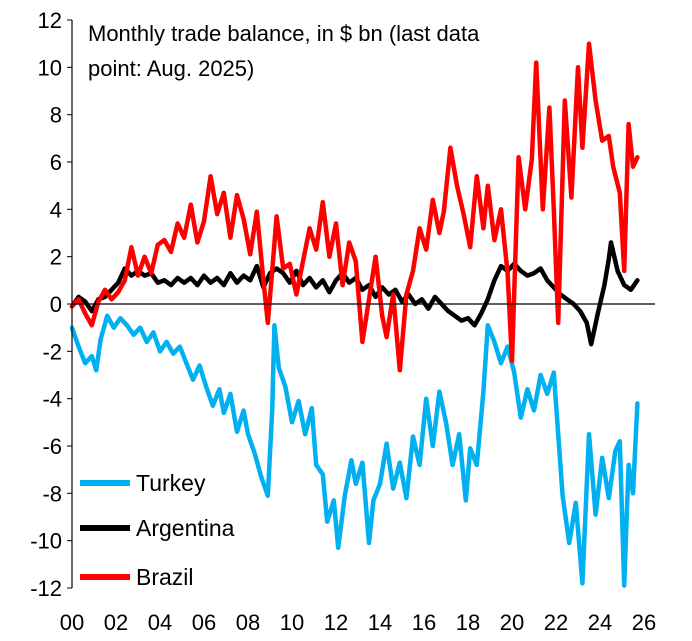 This screenshot has height=641, width=692. I want to click on y-tick-labels: 12 10 8 6 4 2 0 -2 -4 -6 -8 -10 -12, so click(51, 304).